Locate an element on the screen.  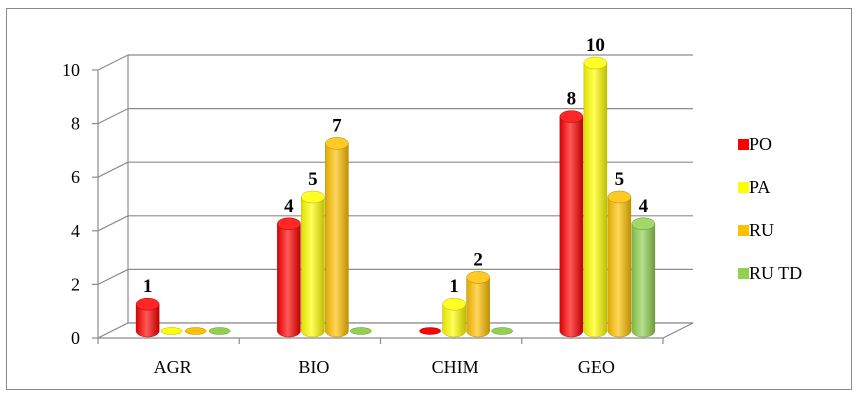
y-tick-label: 6 is located at coordinates (75, 177).